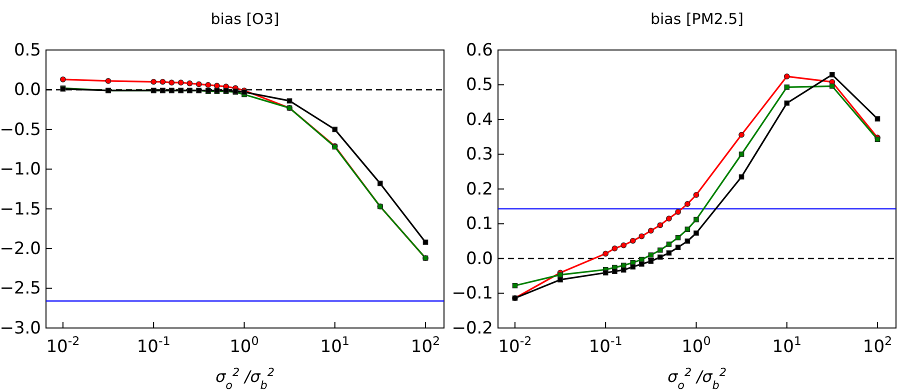 The width and height of the screenshot is (904, 390). Describe the element at coordinates (472, 328) in the screenshot. I see `y-tick-label: −0.2` at that location.